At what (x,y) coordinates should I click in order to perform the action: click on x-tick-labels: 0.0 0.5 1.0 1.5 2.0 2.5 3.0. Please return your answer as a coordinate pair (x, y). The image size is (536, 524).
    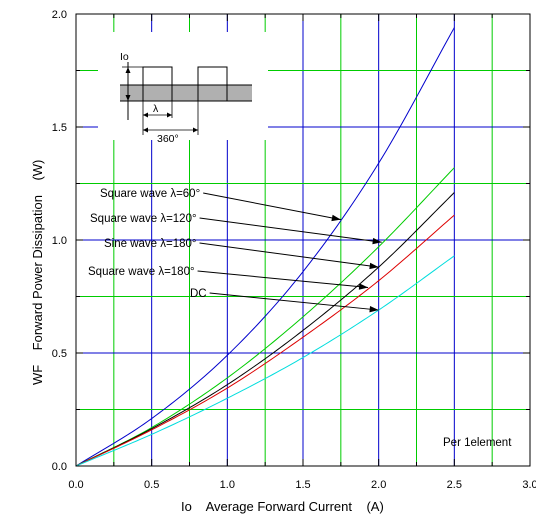
    Looking at the image, I should click on (302, 485).